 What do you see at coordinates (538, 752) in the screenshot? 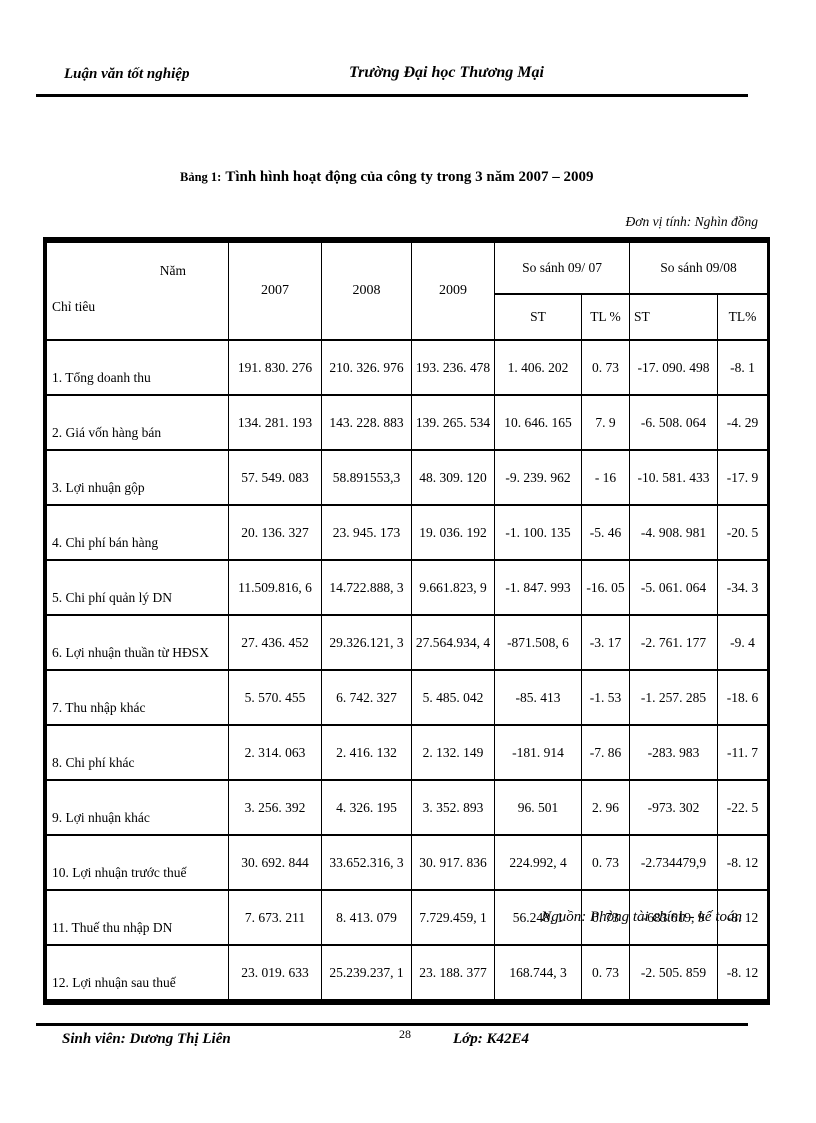
I see `value-cell: -181. 914` at bounding box center [538, 752].